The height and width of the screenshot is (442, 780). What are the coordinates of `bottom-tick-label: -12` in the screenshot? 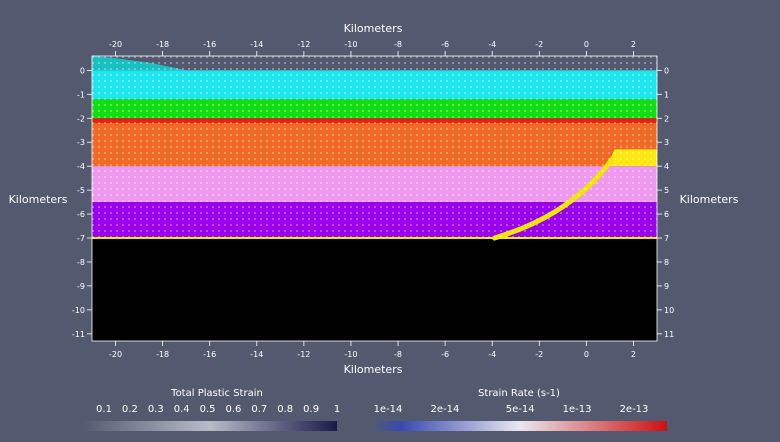 It's located at (303, 354).